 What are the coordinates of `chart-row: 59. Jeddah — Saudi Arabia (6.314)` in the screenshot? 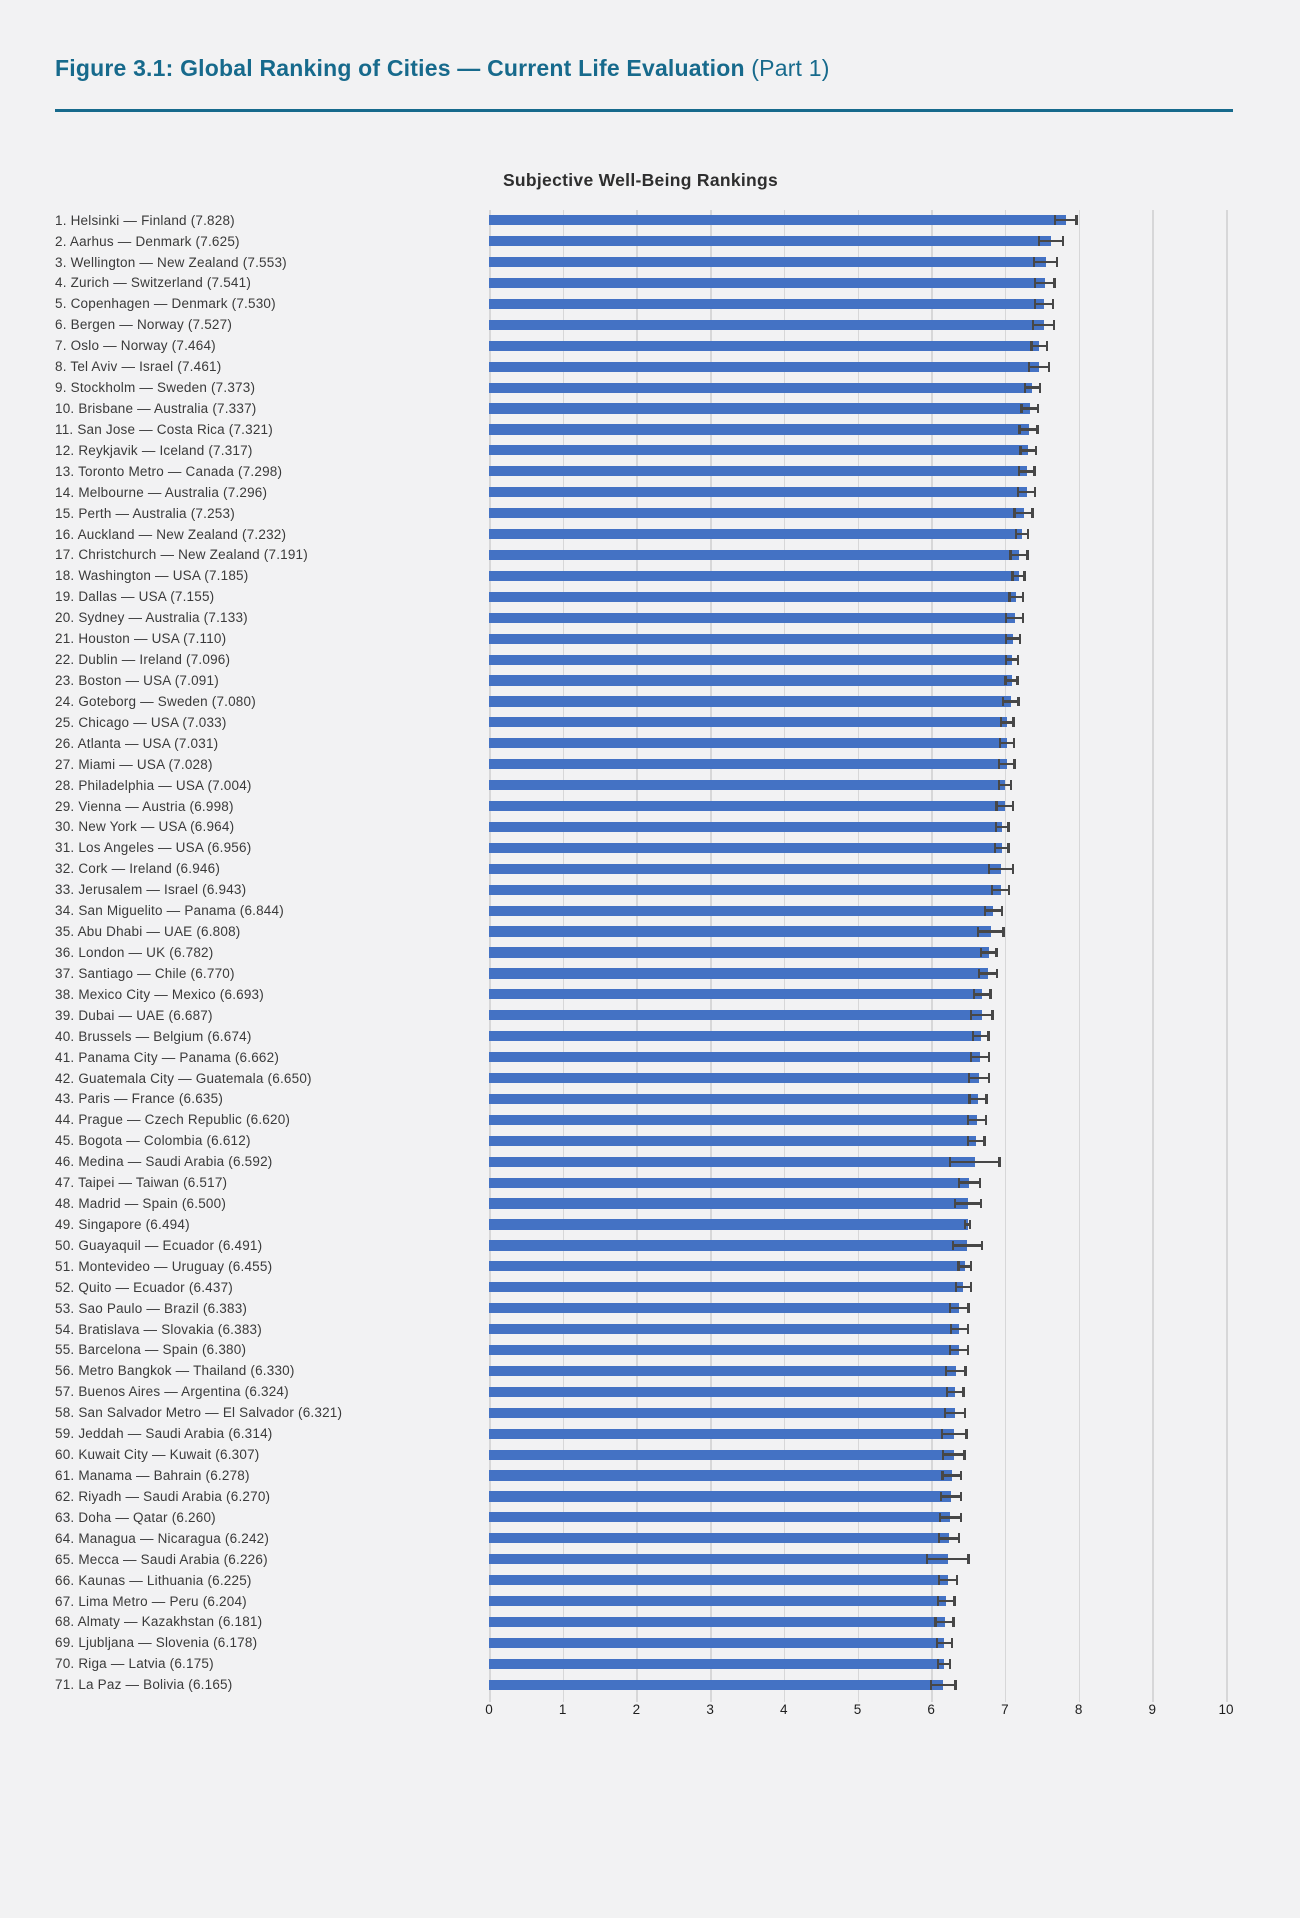 It's located at (640, 1433).